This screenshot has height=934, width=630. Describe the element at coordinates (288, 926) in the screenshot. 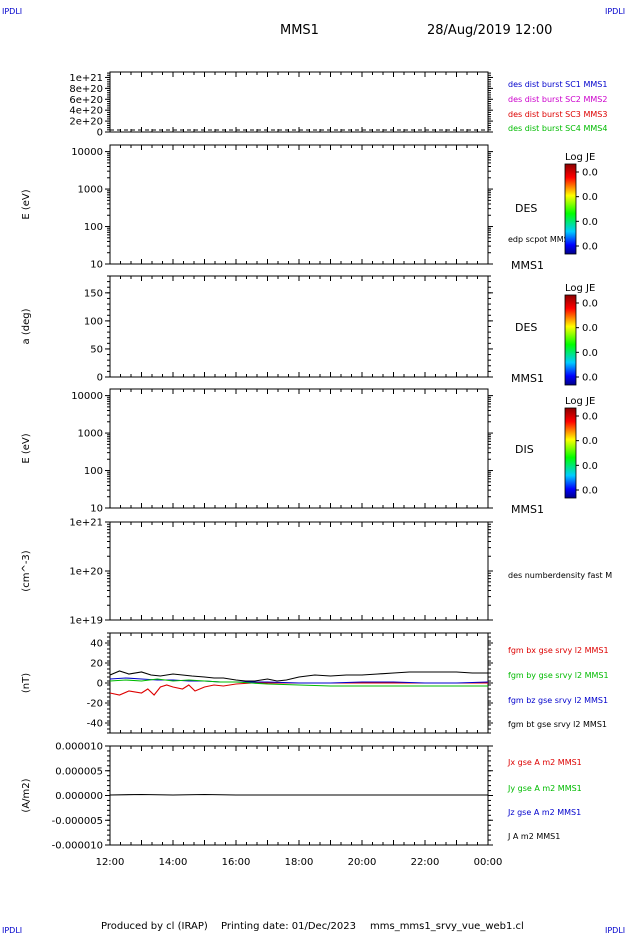

I see `footer-printing-date: Printing date: 01/Dec/2023` at that location.